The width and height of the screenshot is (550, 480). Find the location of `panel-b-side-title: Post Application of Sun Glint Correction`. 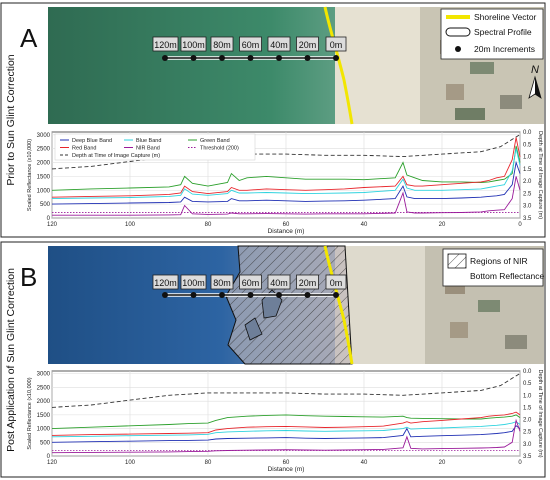

panel-b-side-title: Post Application of Sun Glint Correction is located at coordinates (11, 360).